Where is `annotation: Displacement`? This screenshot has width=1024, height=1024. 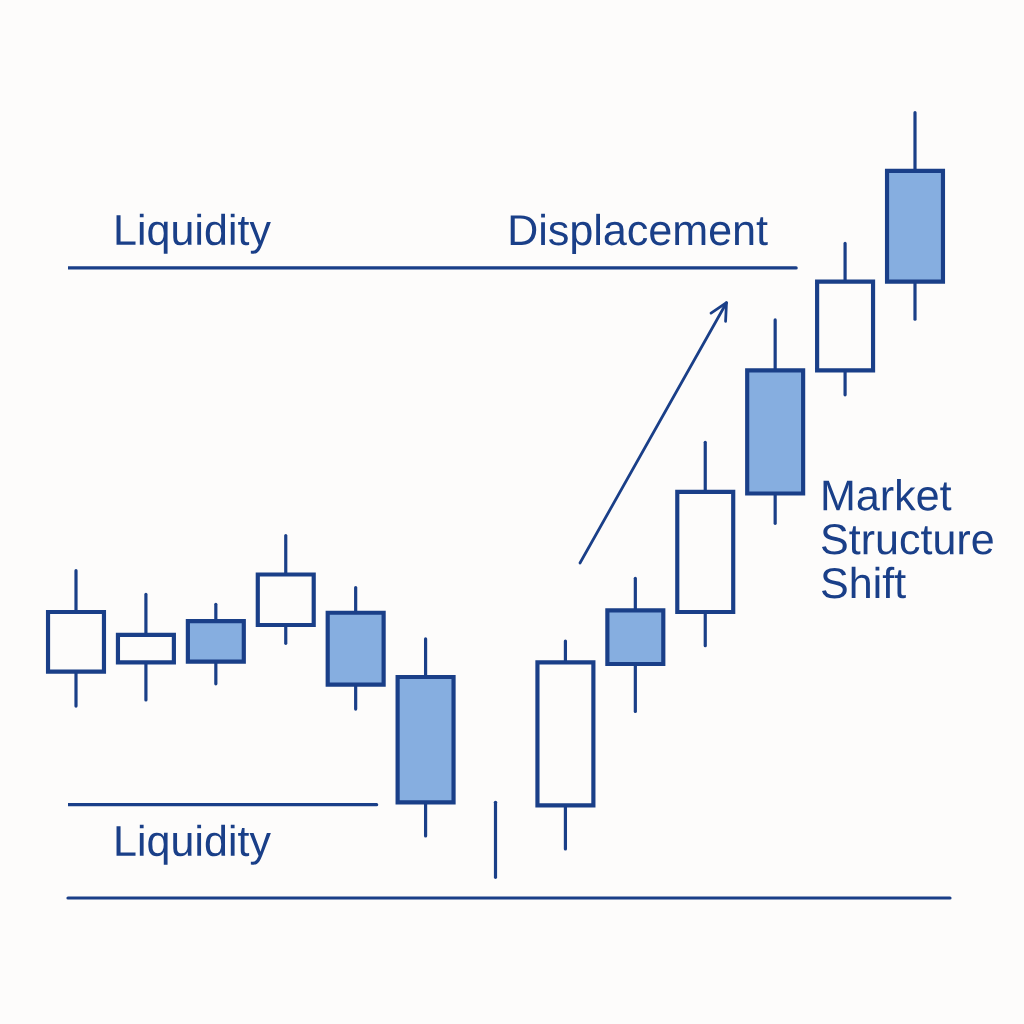
annotation: Displacement is located at coordinates (639, 233).